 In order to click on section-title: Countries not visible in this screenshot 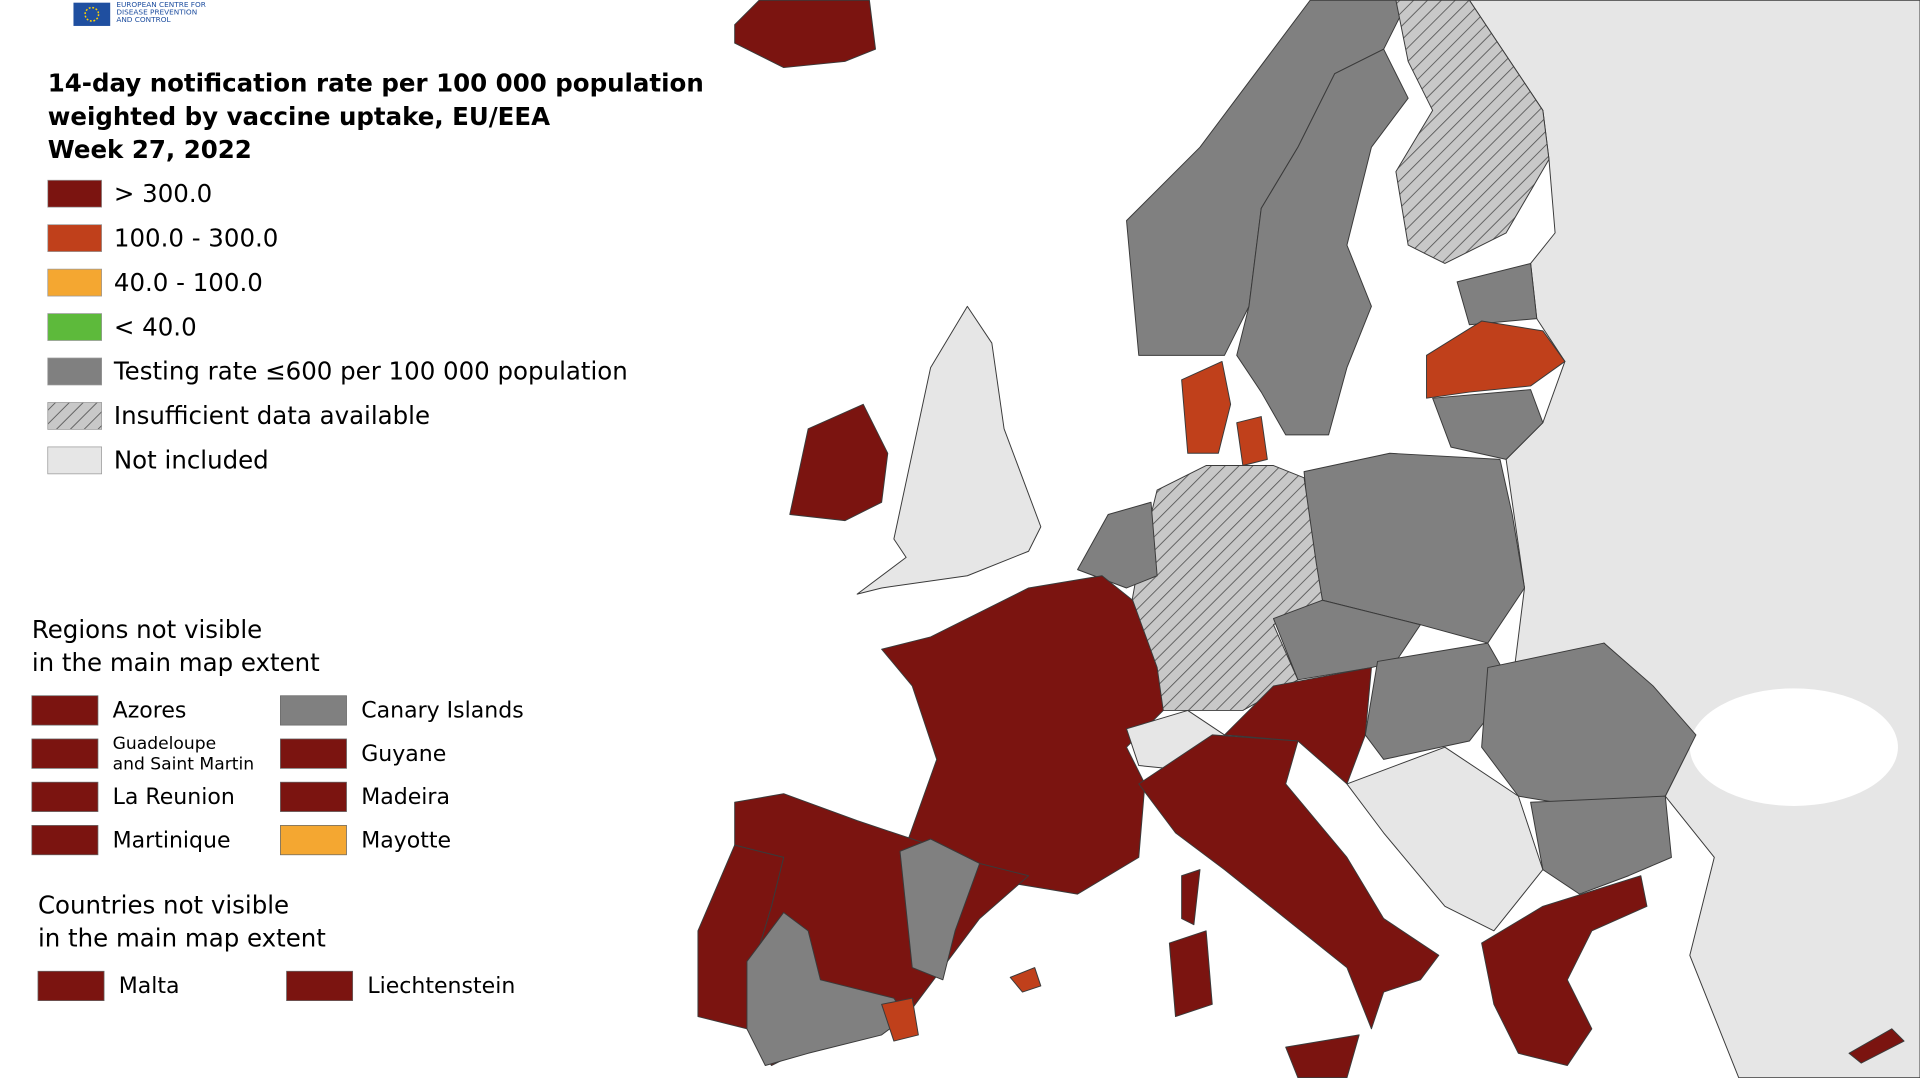, I will do `click(163, 904)`.